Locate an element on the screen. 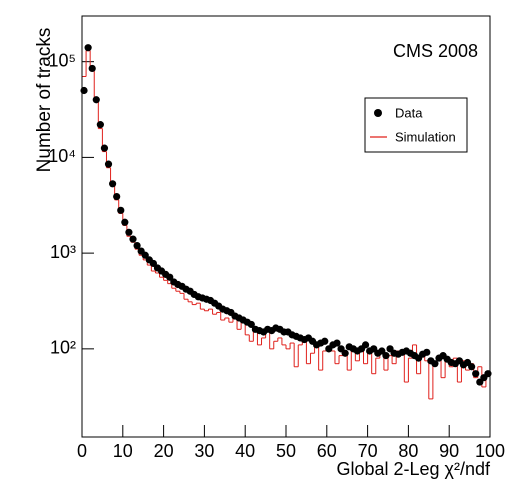 The image size is (523, 499). legend-marker is located at coordinates (378, 113).